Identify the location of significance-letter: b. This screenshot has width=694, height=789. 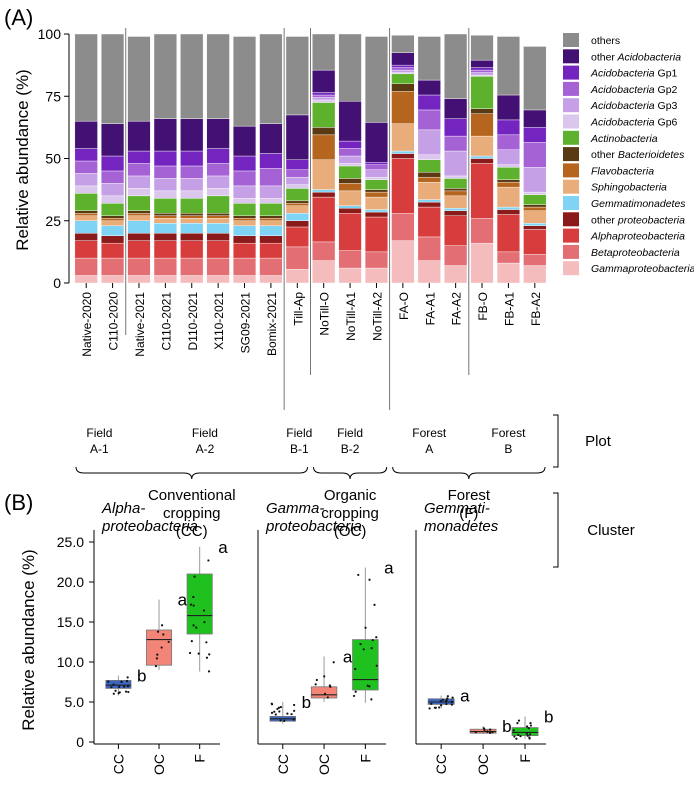
(548, 716).